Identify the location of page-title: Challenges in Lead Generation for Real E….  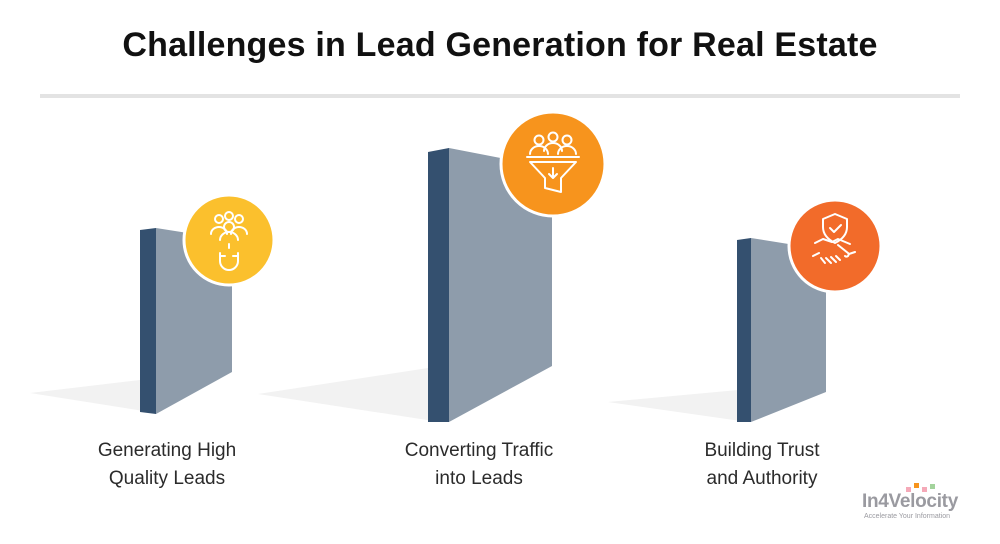
(500, 45).